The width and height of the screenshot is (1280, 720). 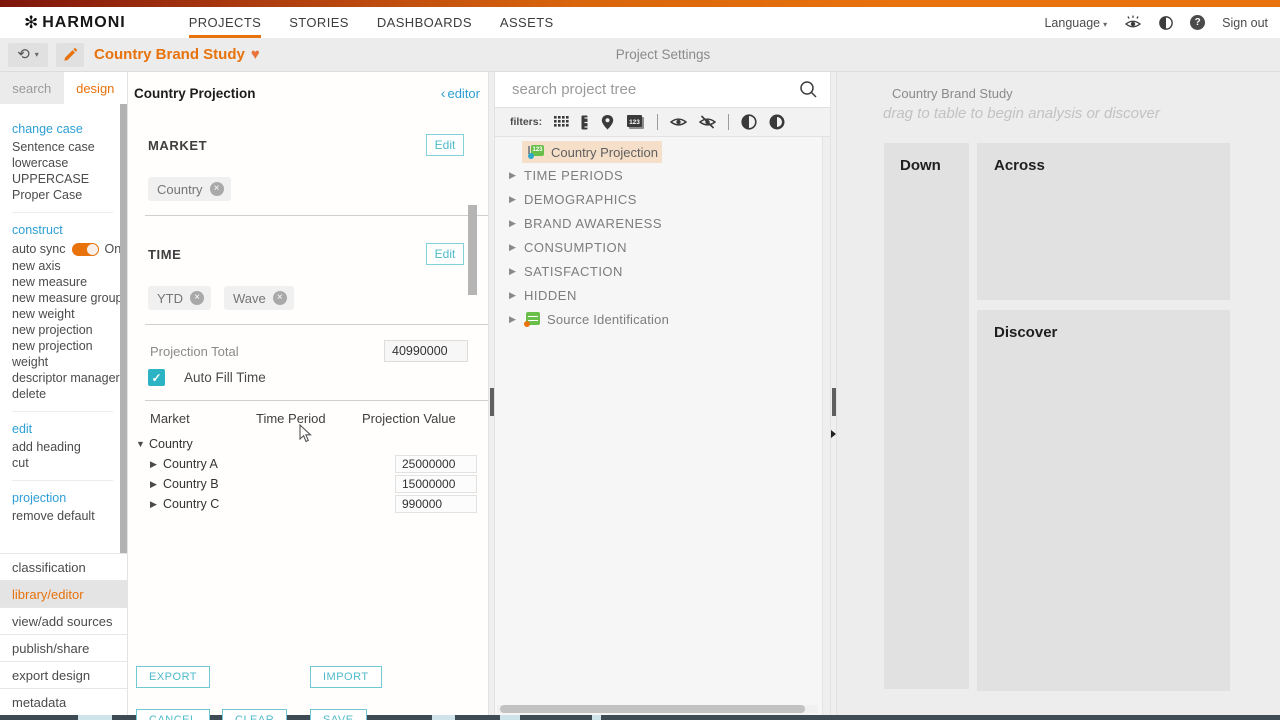 What do you see at coordinates (472, 250) in the screenshot?
I see `time-scrollbar-thumb` at bounding box center [472, 250].